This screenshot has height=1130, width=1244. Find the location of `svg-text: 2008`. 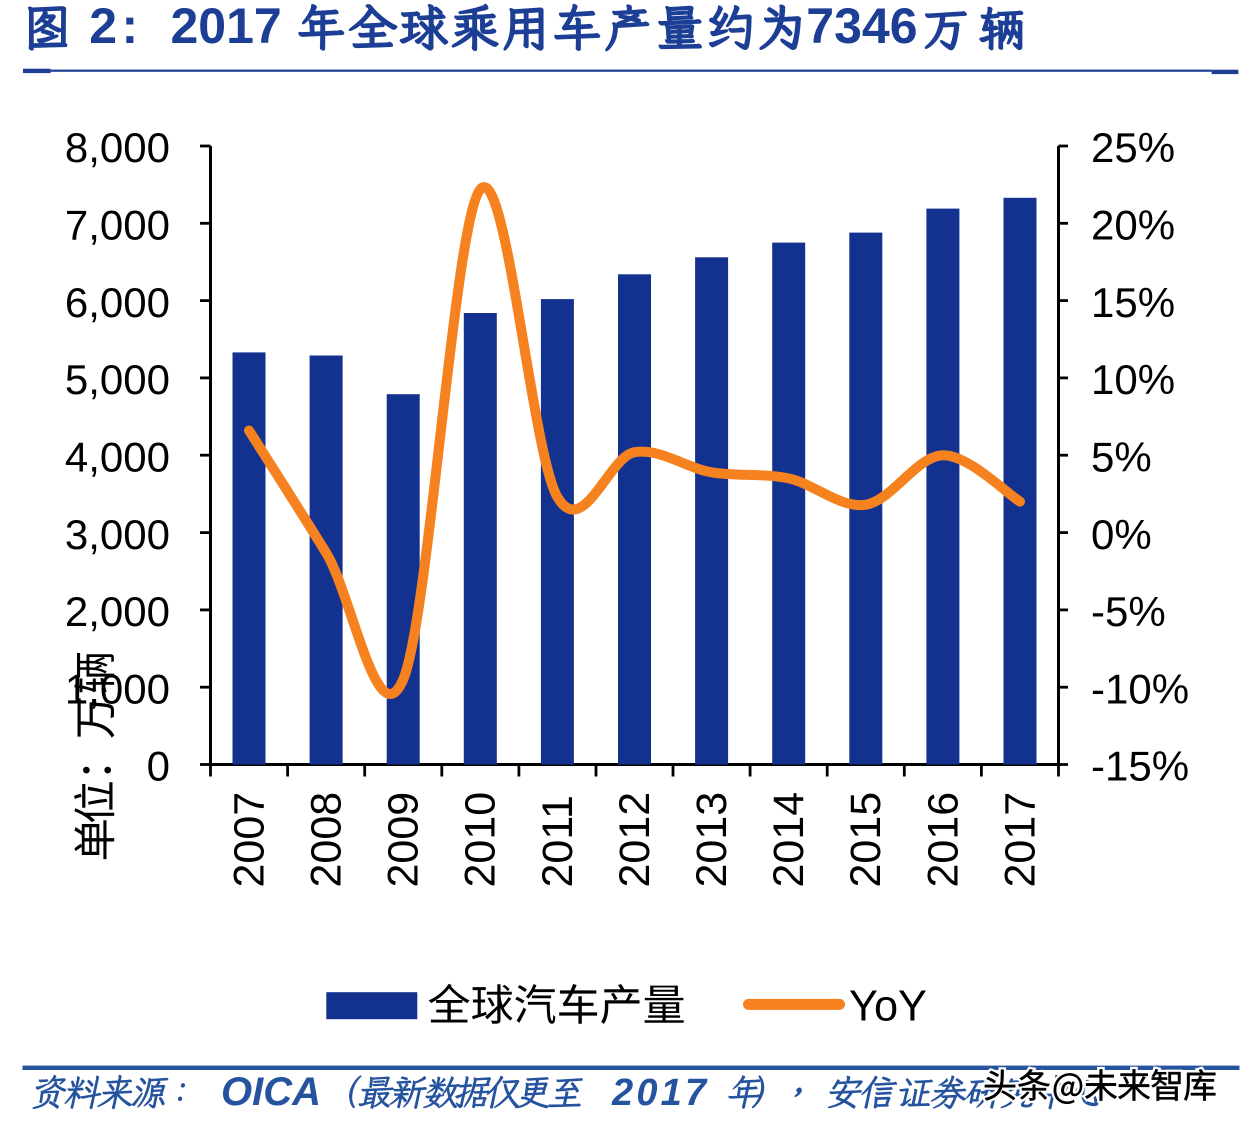

svg-text: 2008 is located at coordinates (327, 840).